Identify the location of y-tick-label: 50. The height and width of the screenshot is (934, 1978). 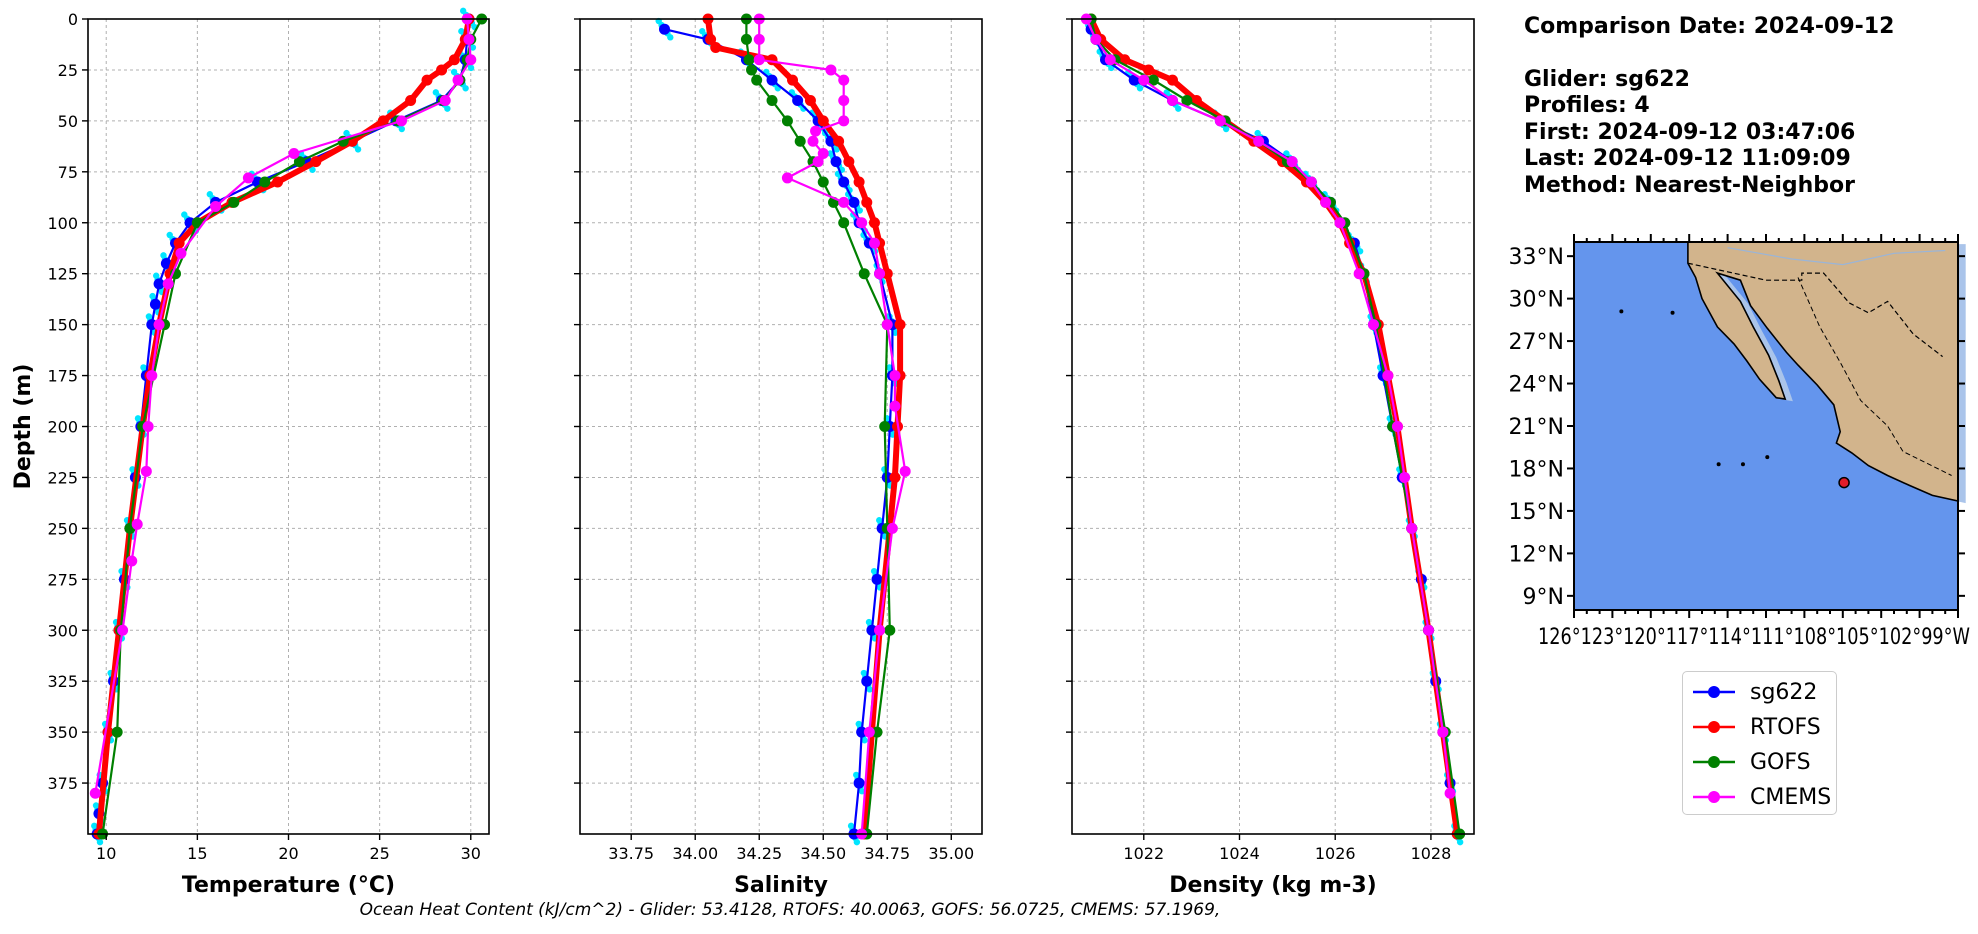
(68, 121).